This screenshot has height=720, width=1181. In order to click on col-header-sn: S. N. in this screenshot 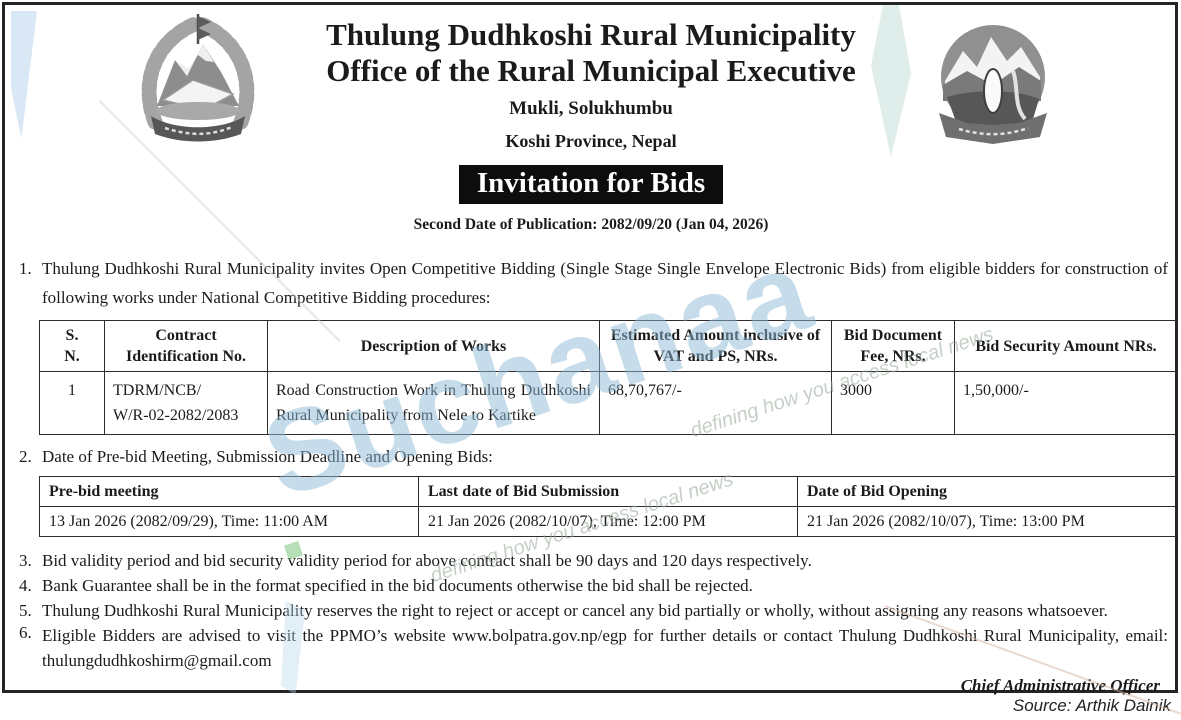, I will do `click(72, 346)`.